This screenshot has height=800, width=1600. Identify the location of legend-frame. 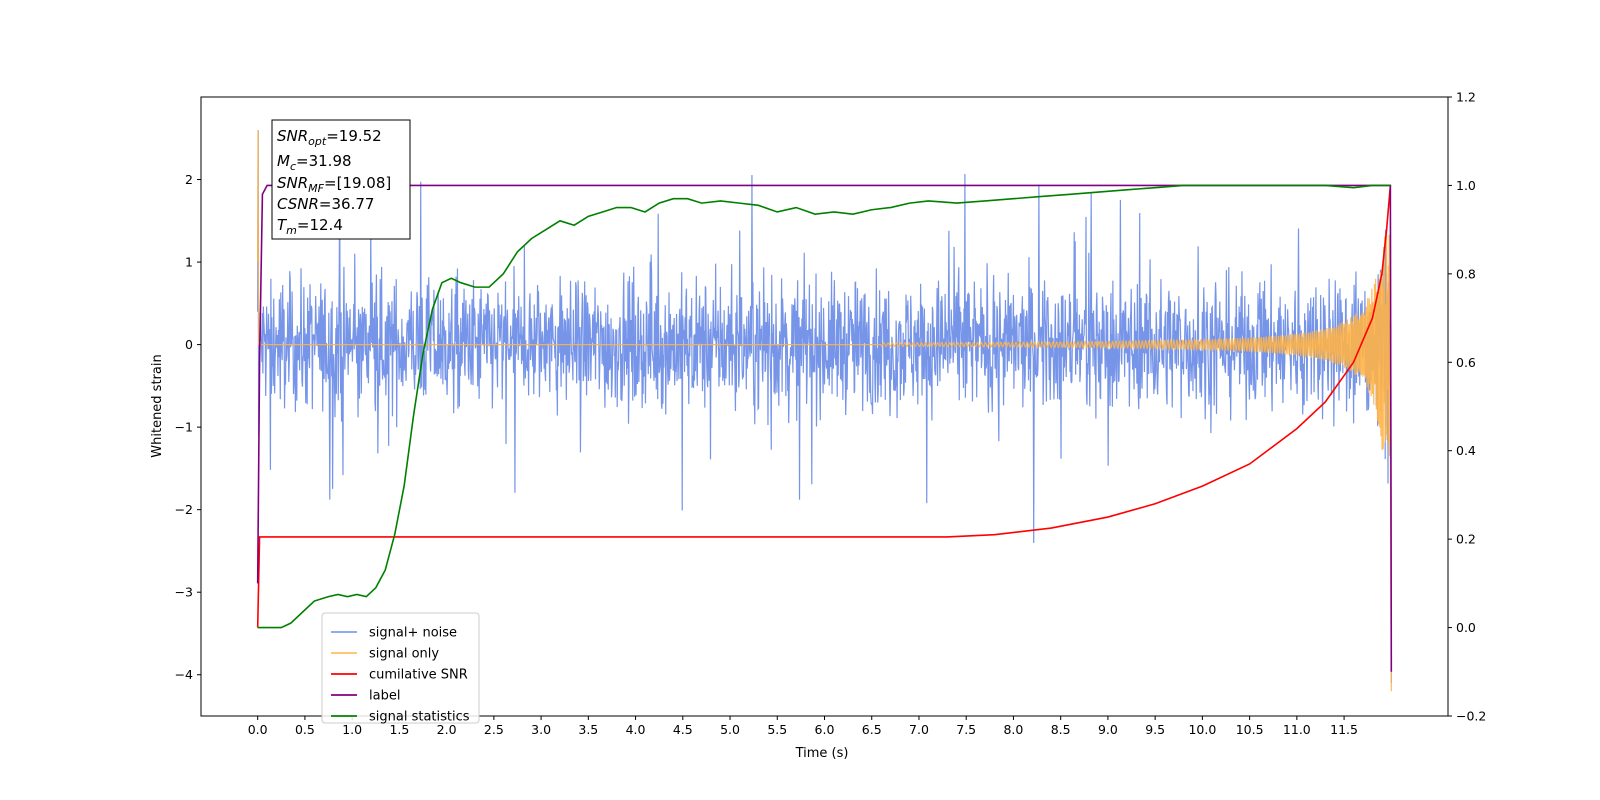
(400, 668).